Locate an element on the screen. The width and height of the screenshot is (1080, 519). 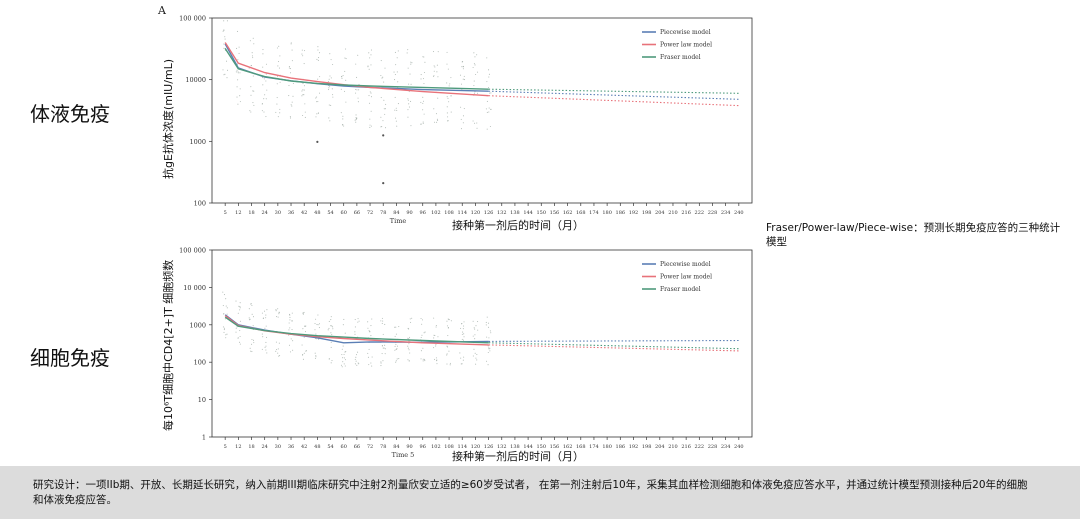
x-tick-label: 18 is located at coordinates (251, 213).